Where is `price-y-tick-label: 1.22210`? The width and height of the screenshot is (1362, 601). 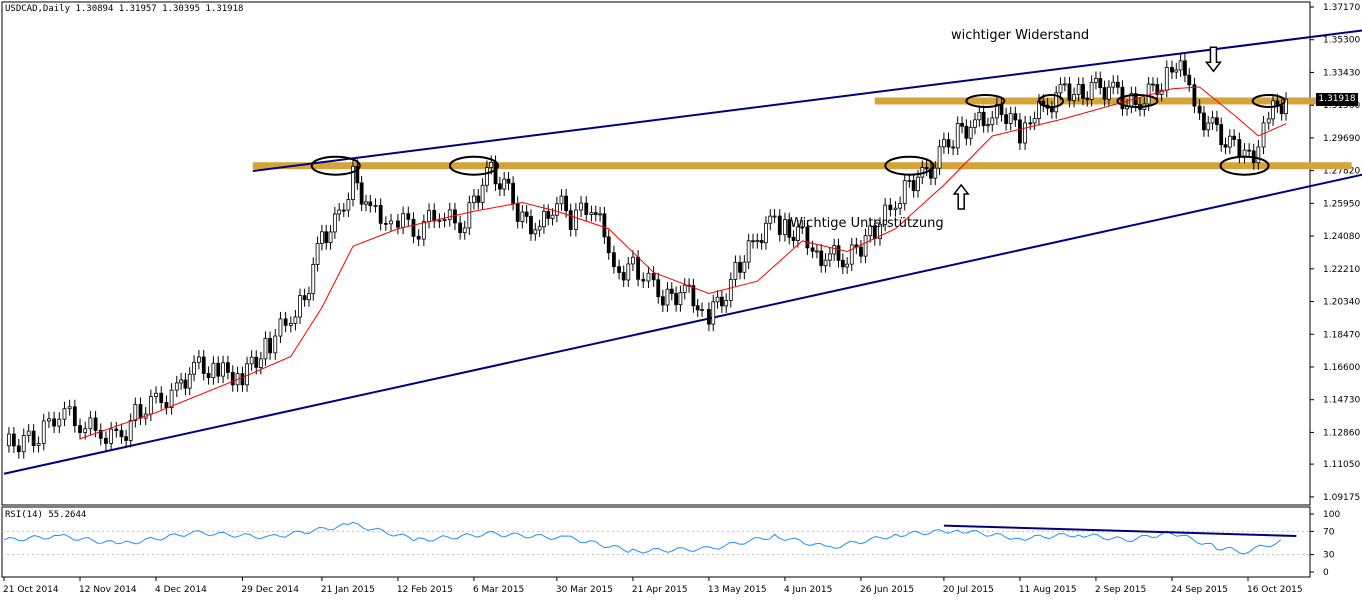
price-y-tick-label: 1.22210 is located at coordinates (1341, 270).